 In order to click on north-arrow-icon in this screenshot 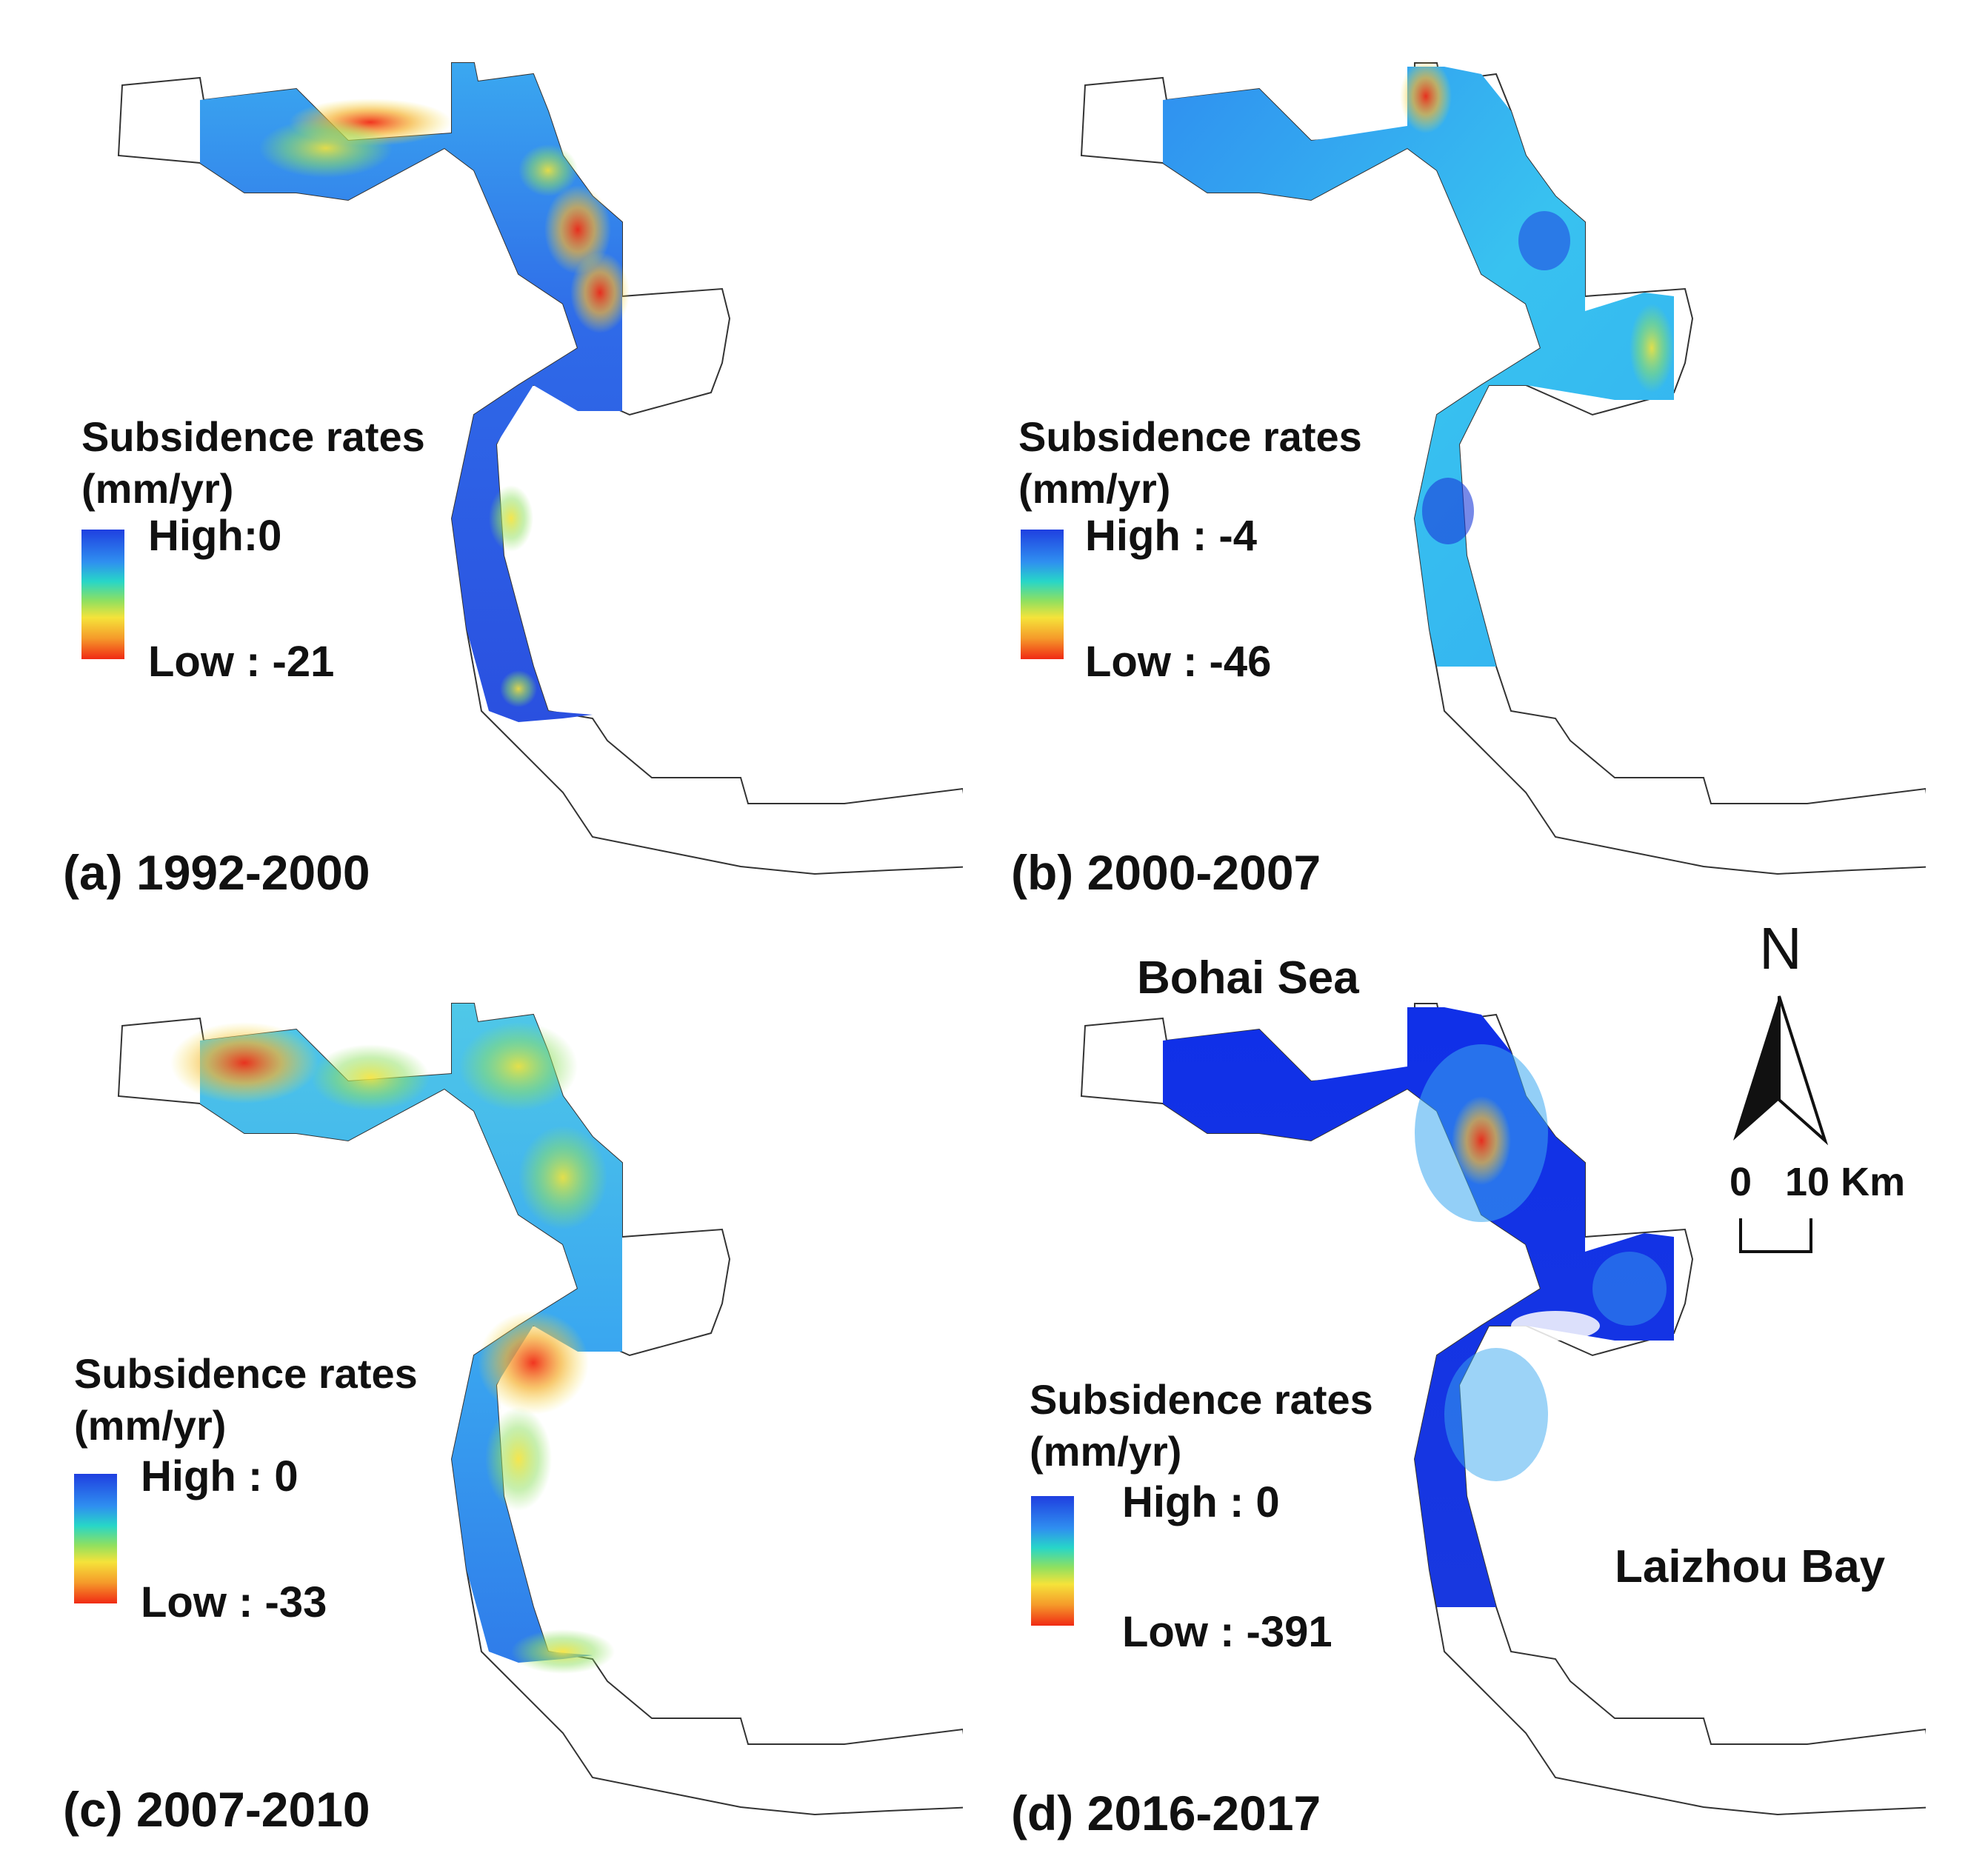, I will do `click(1781, 1070)`.